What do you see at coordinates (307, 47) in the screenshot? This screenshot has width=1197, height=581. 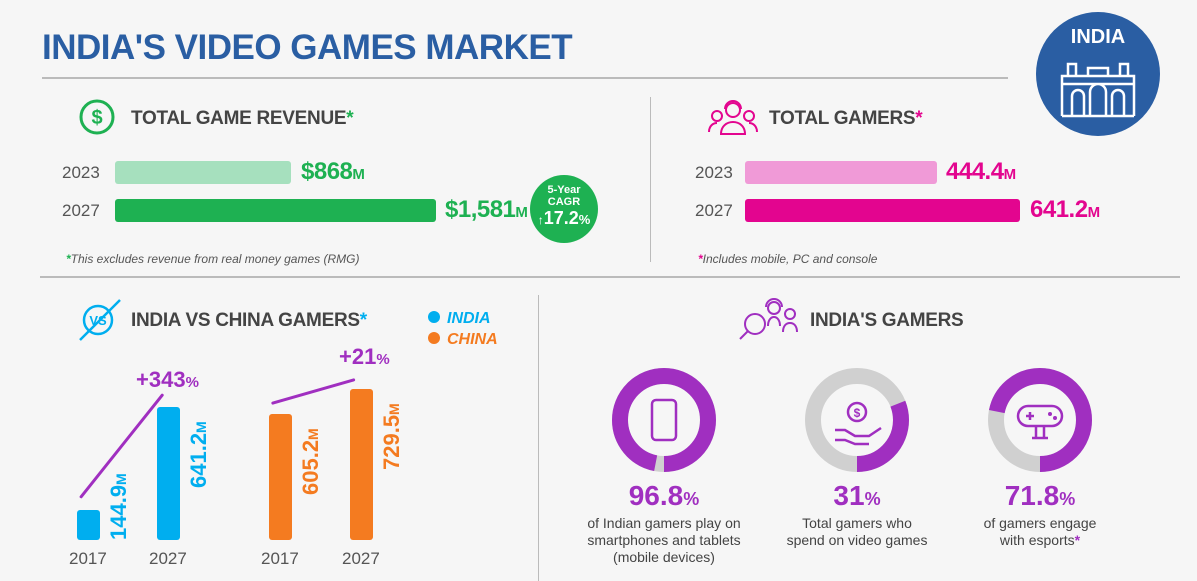 I see `page-title: INDIA'S VIDEO GAMES MARKET` at bounding box center [307, 47].